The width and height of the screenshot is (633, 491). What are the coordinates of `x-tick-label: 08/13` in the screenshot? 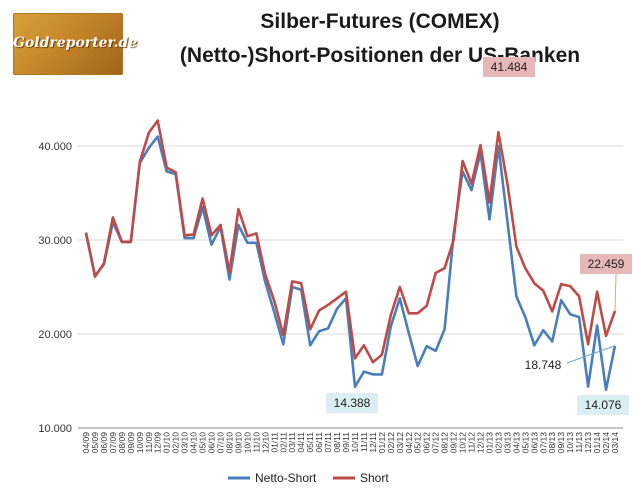 It's located at (552, 443).